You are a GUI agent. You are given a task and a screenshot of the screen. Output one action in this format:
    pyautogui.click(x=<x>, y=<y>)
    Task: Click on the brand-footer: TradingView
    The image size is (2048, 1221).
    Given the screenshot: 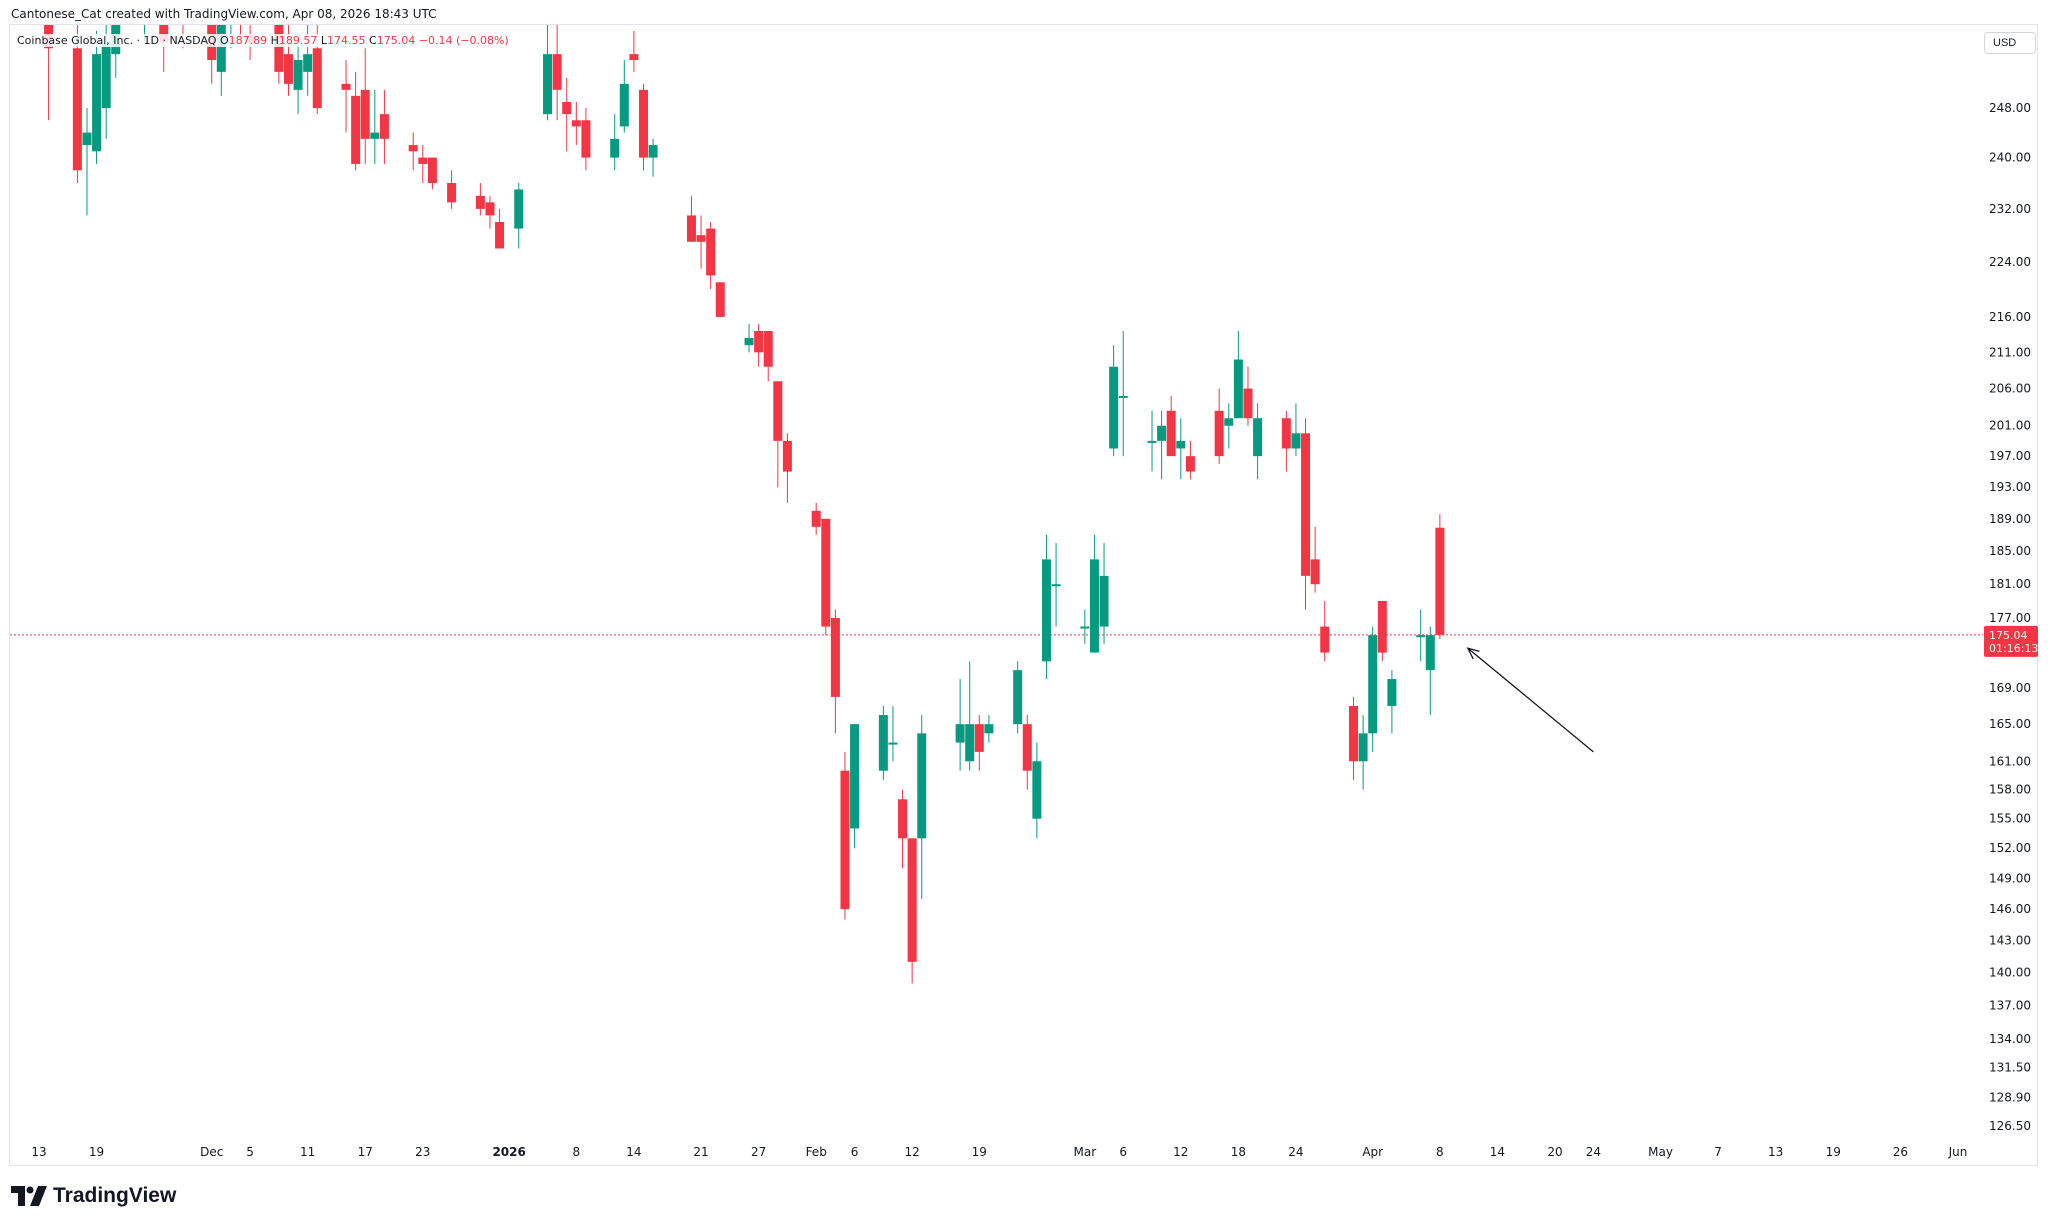 What is the action you would take?
    pyautogui.click(x=93, y=1196)
    